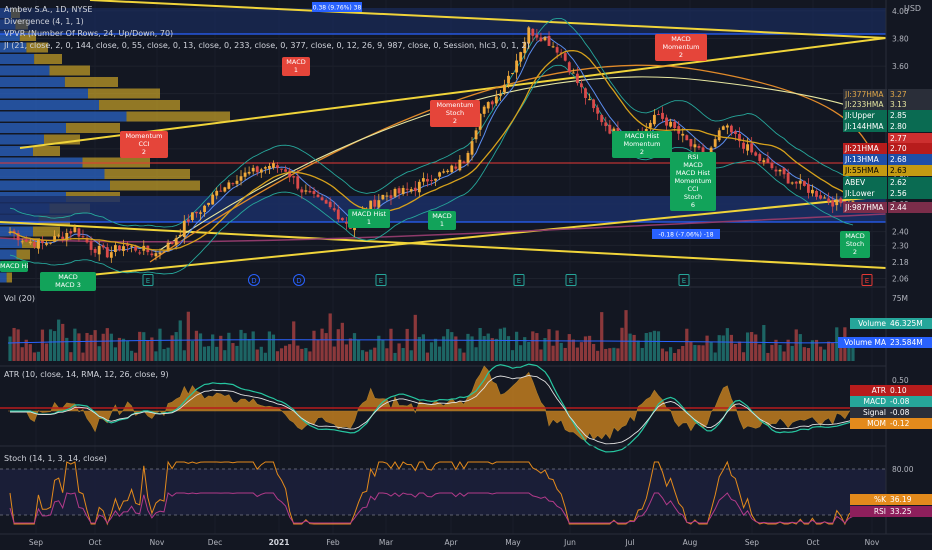  I want to click on time-tick-label: Jul, so click(629, 542).